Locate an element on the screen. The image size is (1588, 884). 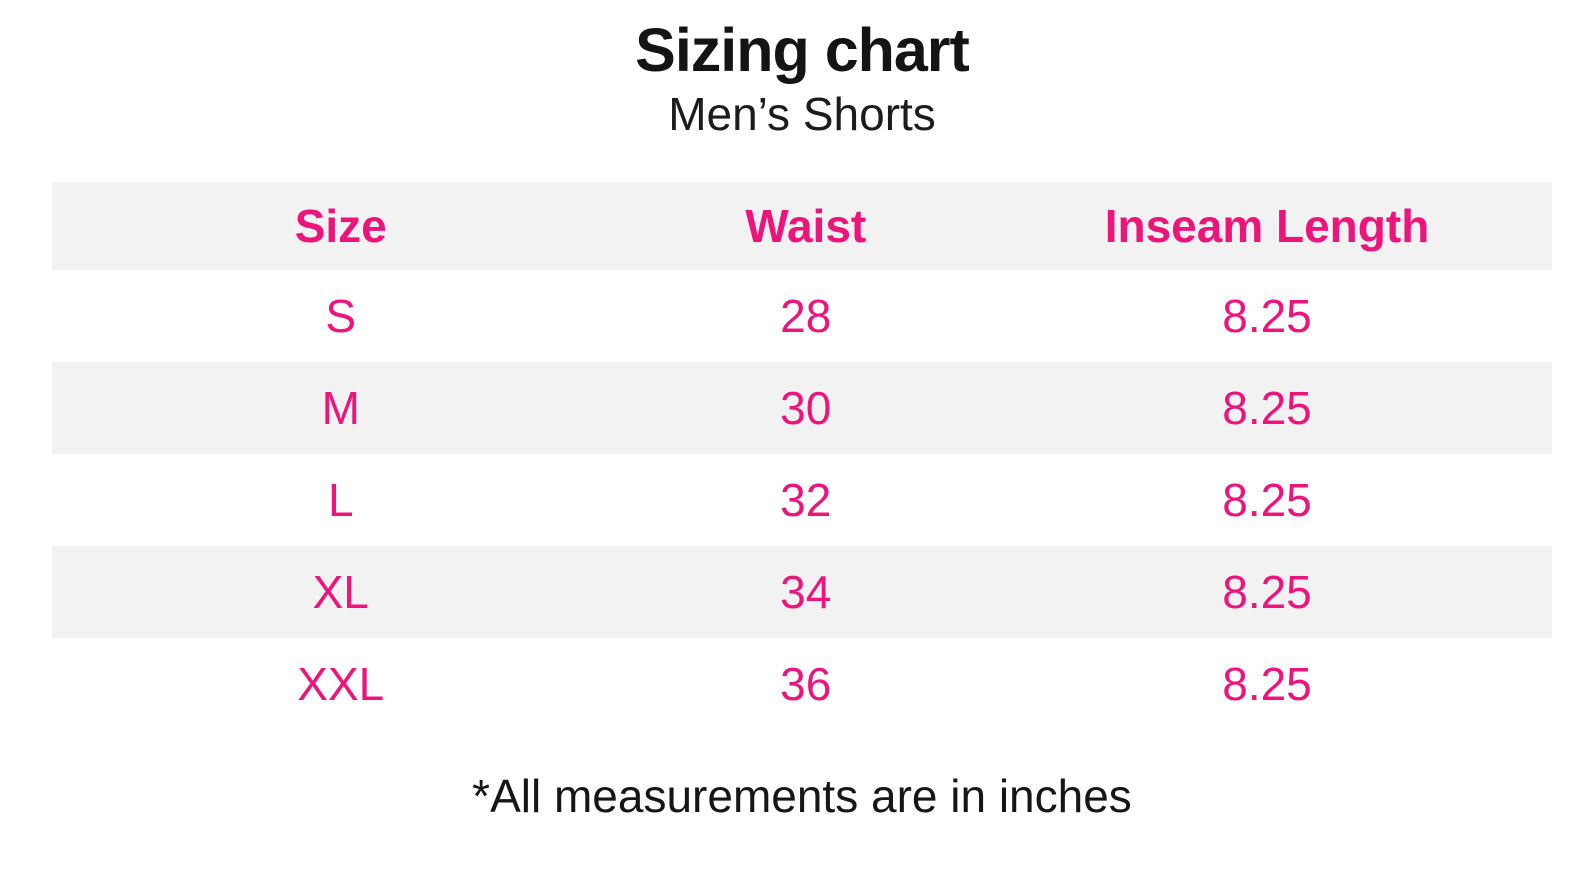
table-row: S 28 8.25 is located at coordinates (802, 316).